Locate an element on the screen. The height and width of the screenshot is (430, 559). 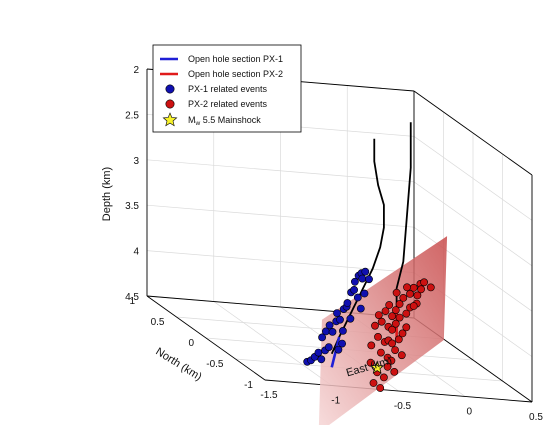
legend-label-mainshock: Mw 5.5 Mainshock is located at coordinates (224, 121).